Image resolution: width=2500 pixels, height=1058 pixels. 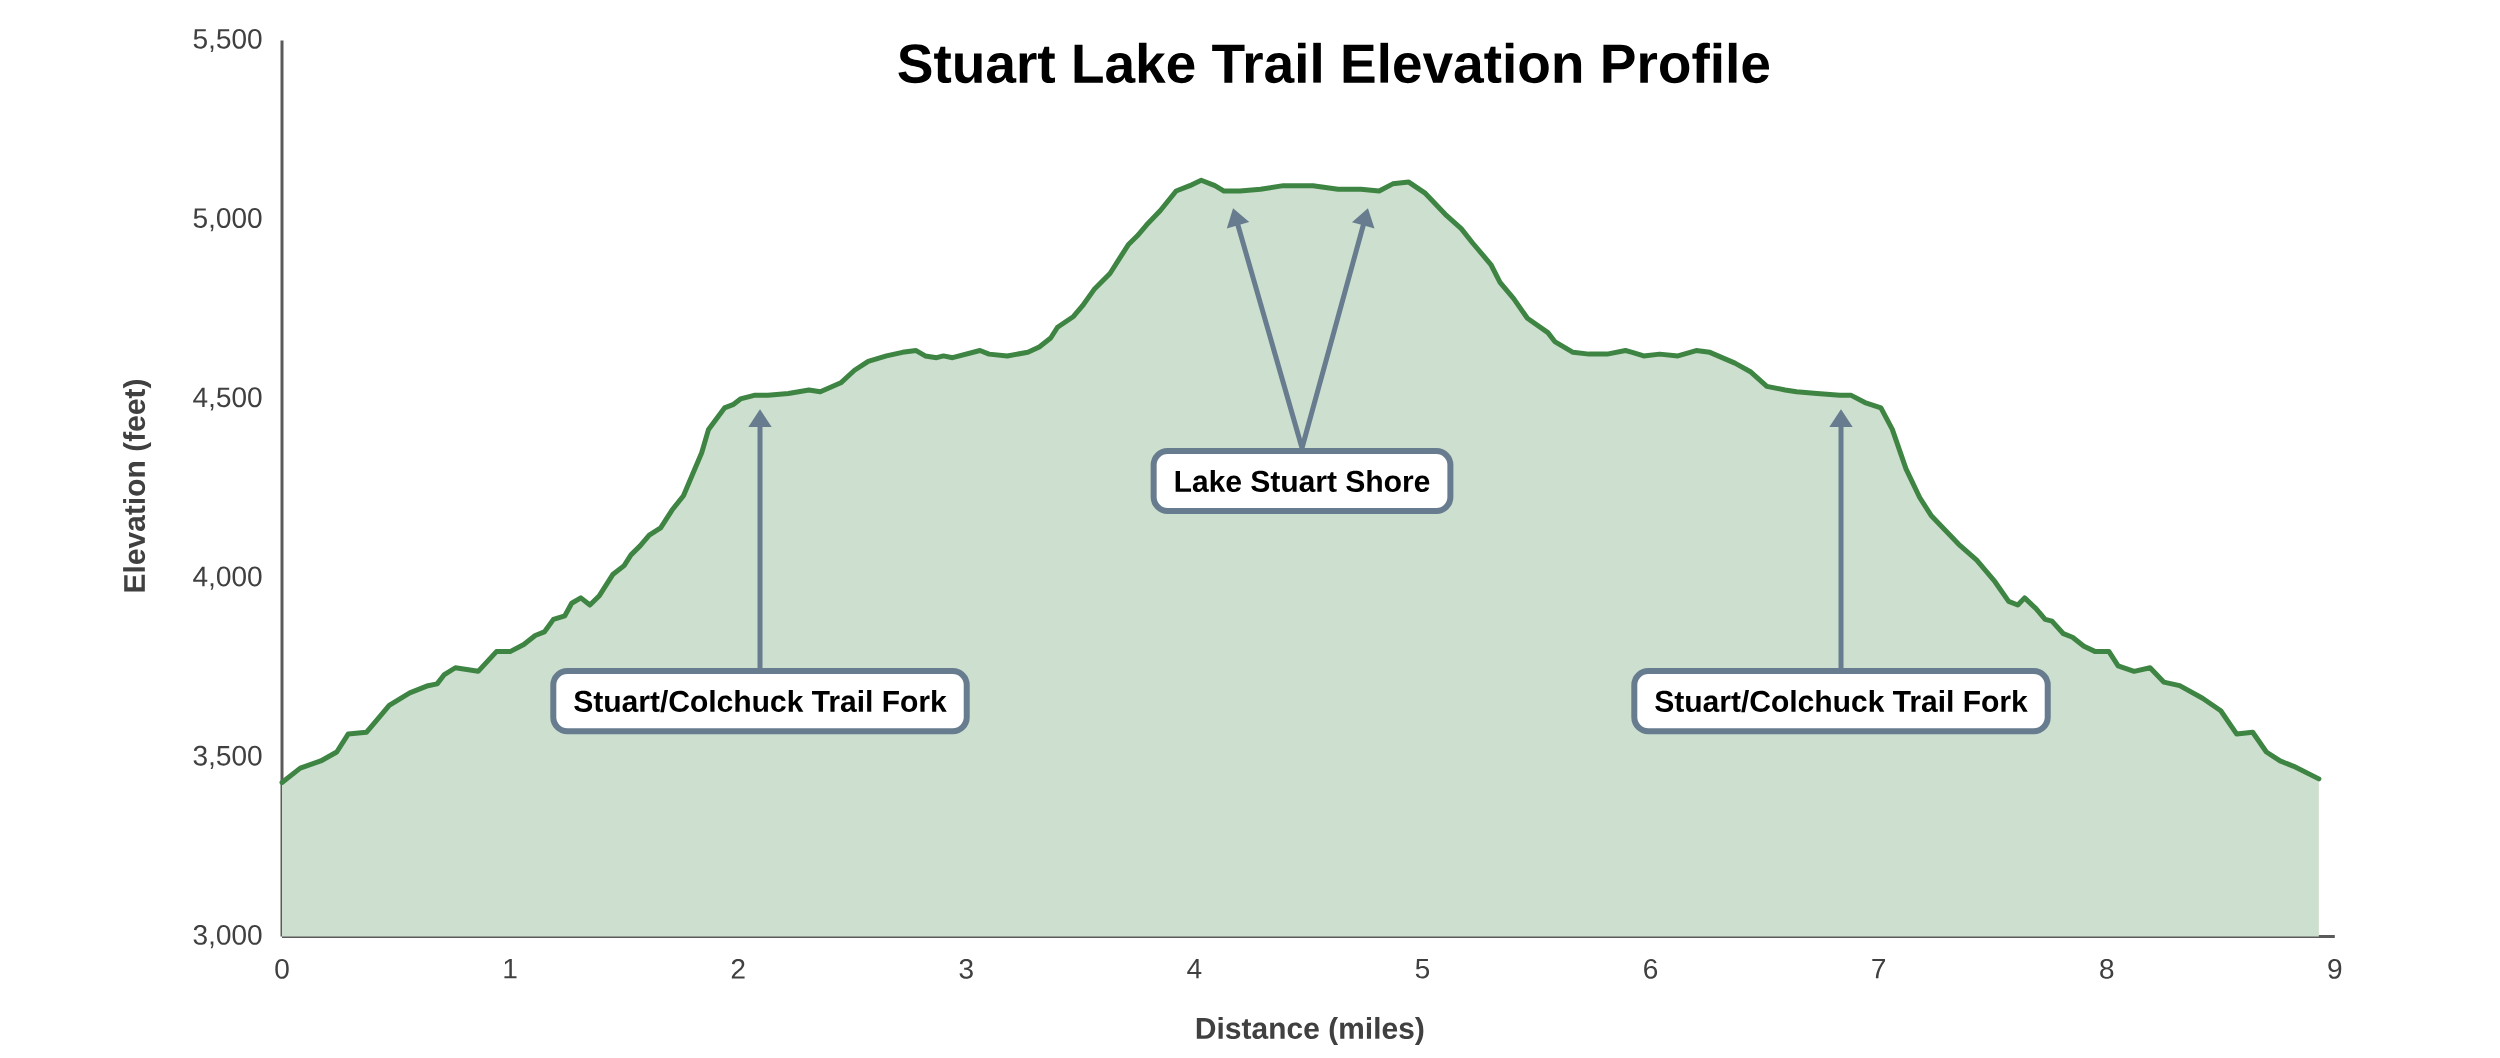 What do you see at coordinates (1194, 968) in the screenshot?
I see `x-tick-label: 4` at bounding box center [1194, 968].